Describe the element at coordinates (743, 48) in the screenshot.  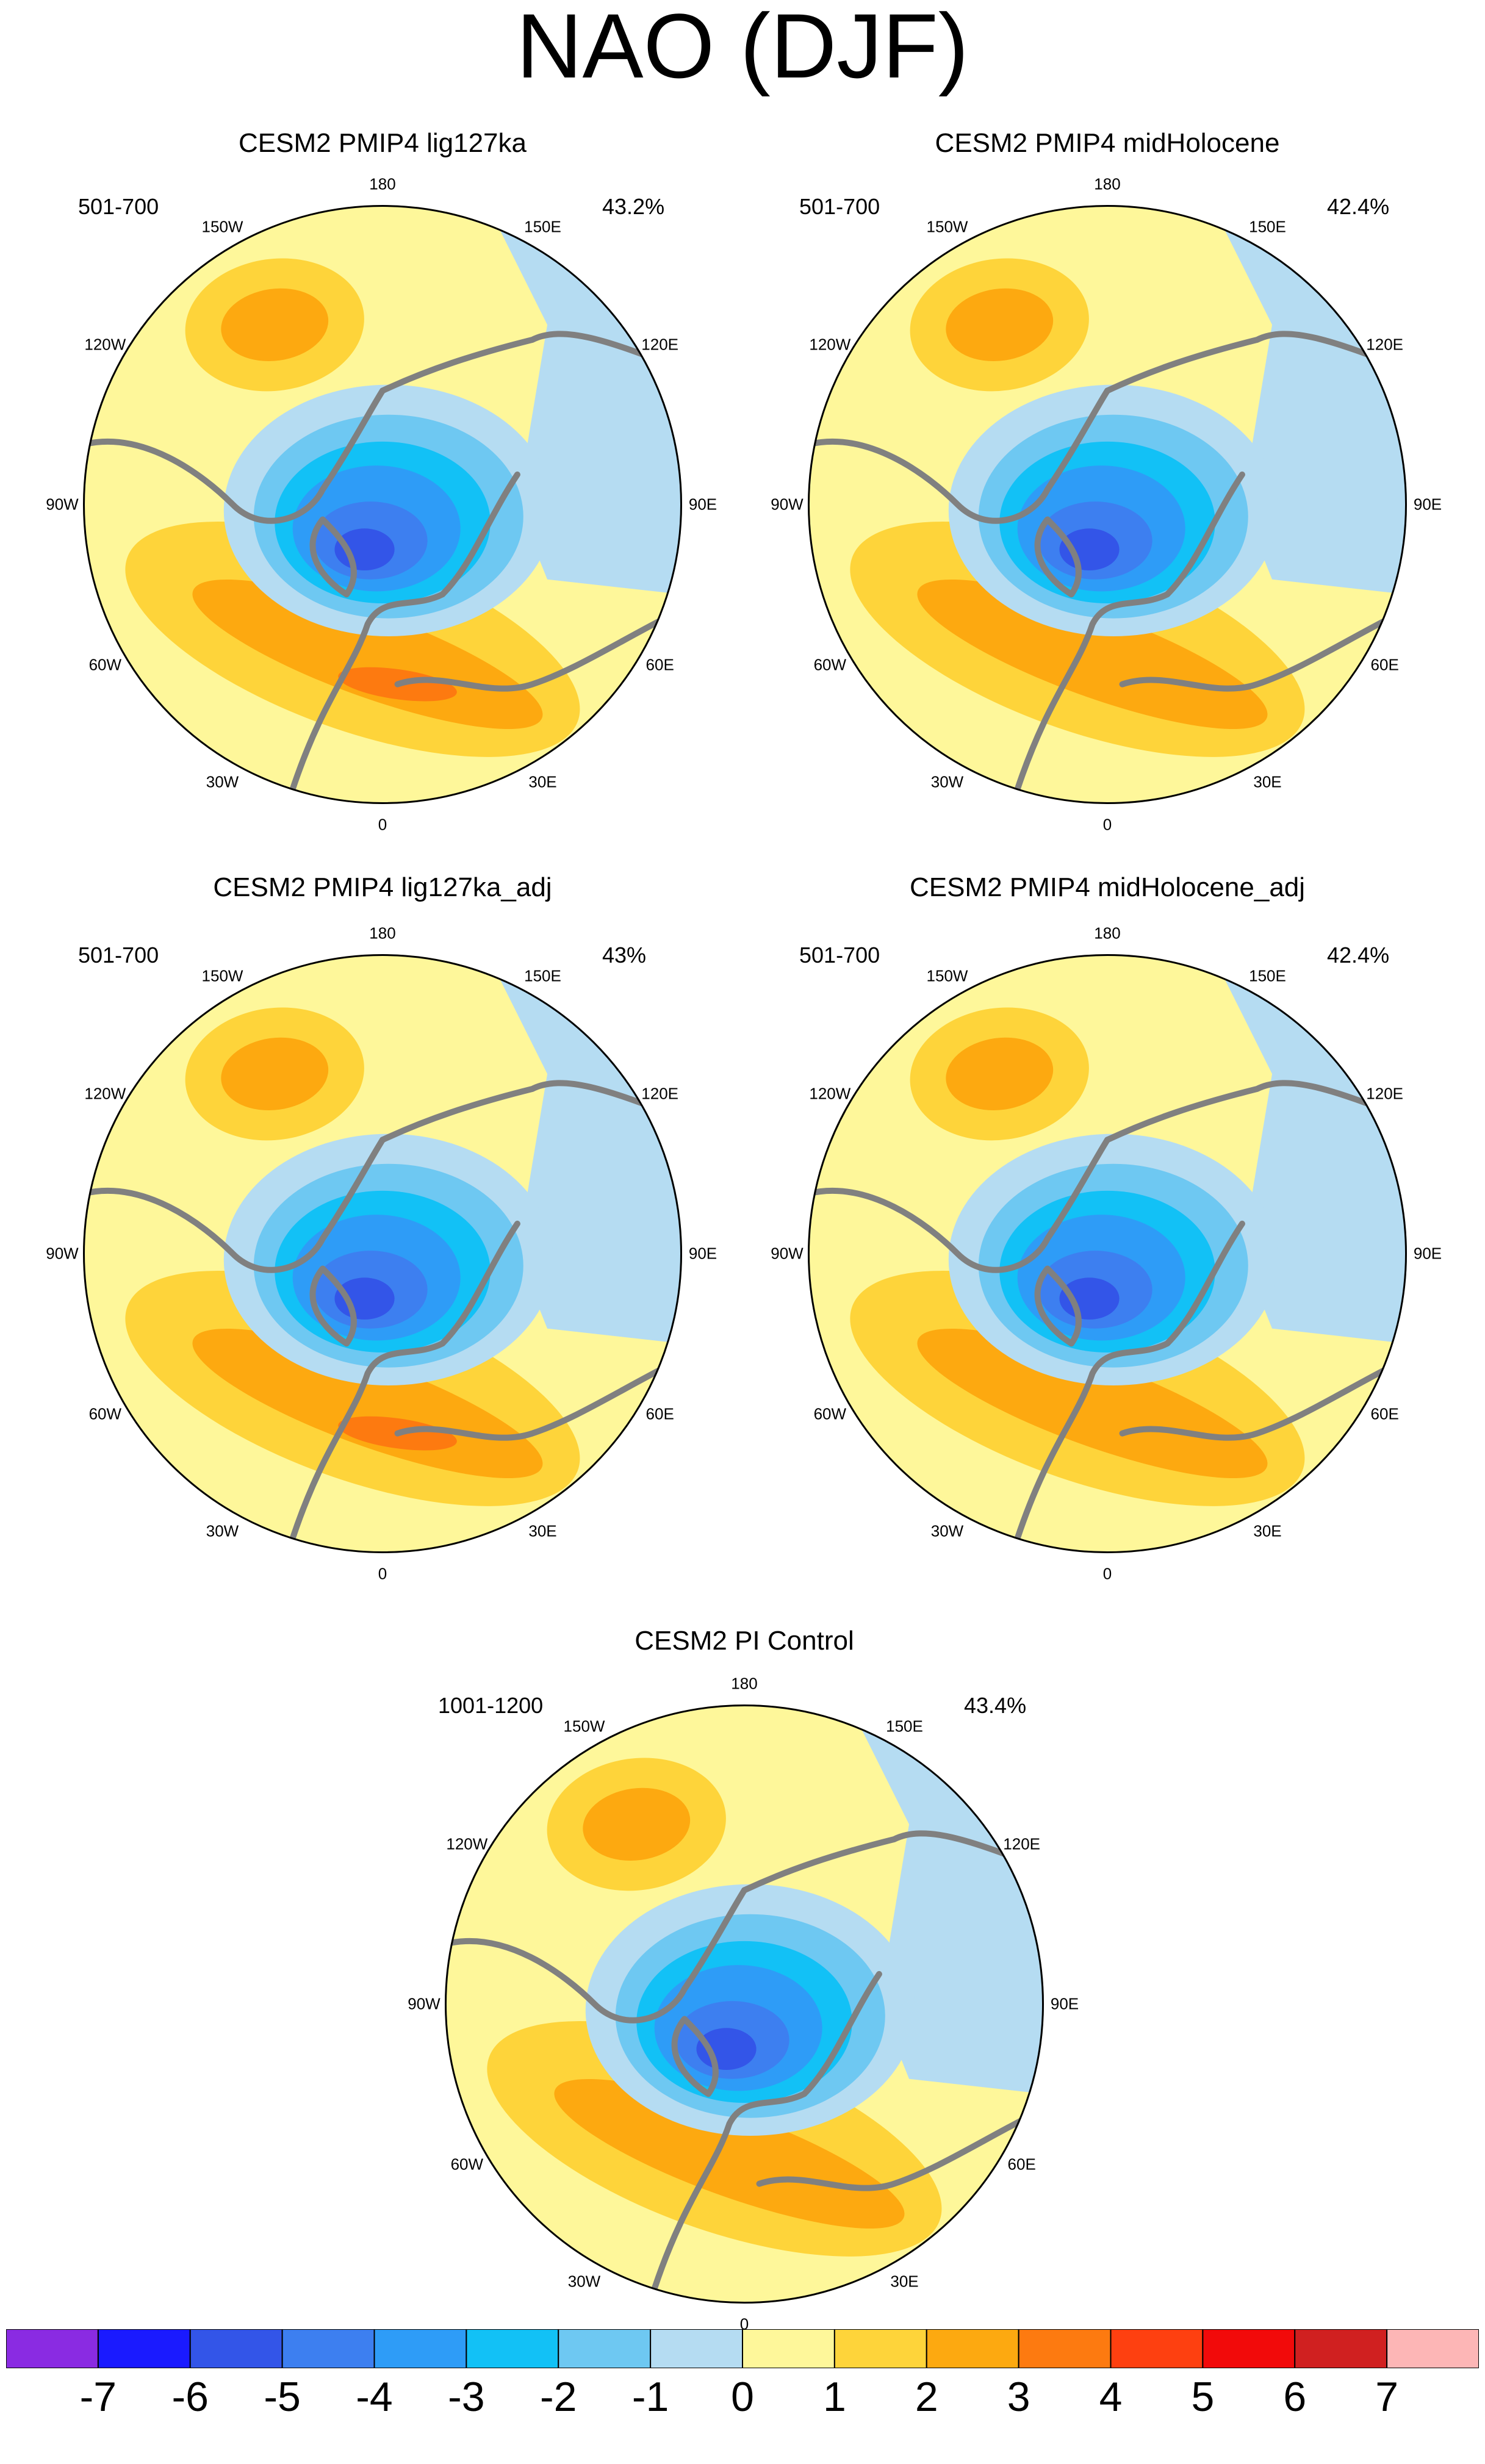
I see `figure-title: NAO (DJF)` at that location.